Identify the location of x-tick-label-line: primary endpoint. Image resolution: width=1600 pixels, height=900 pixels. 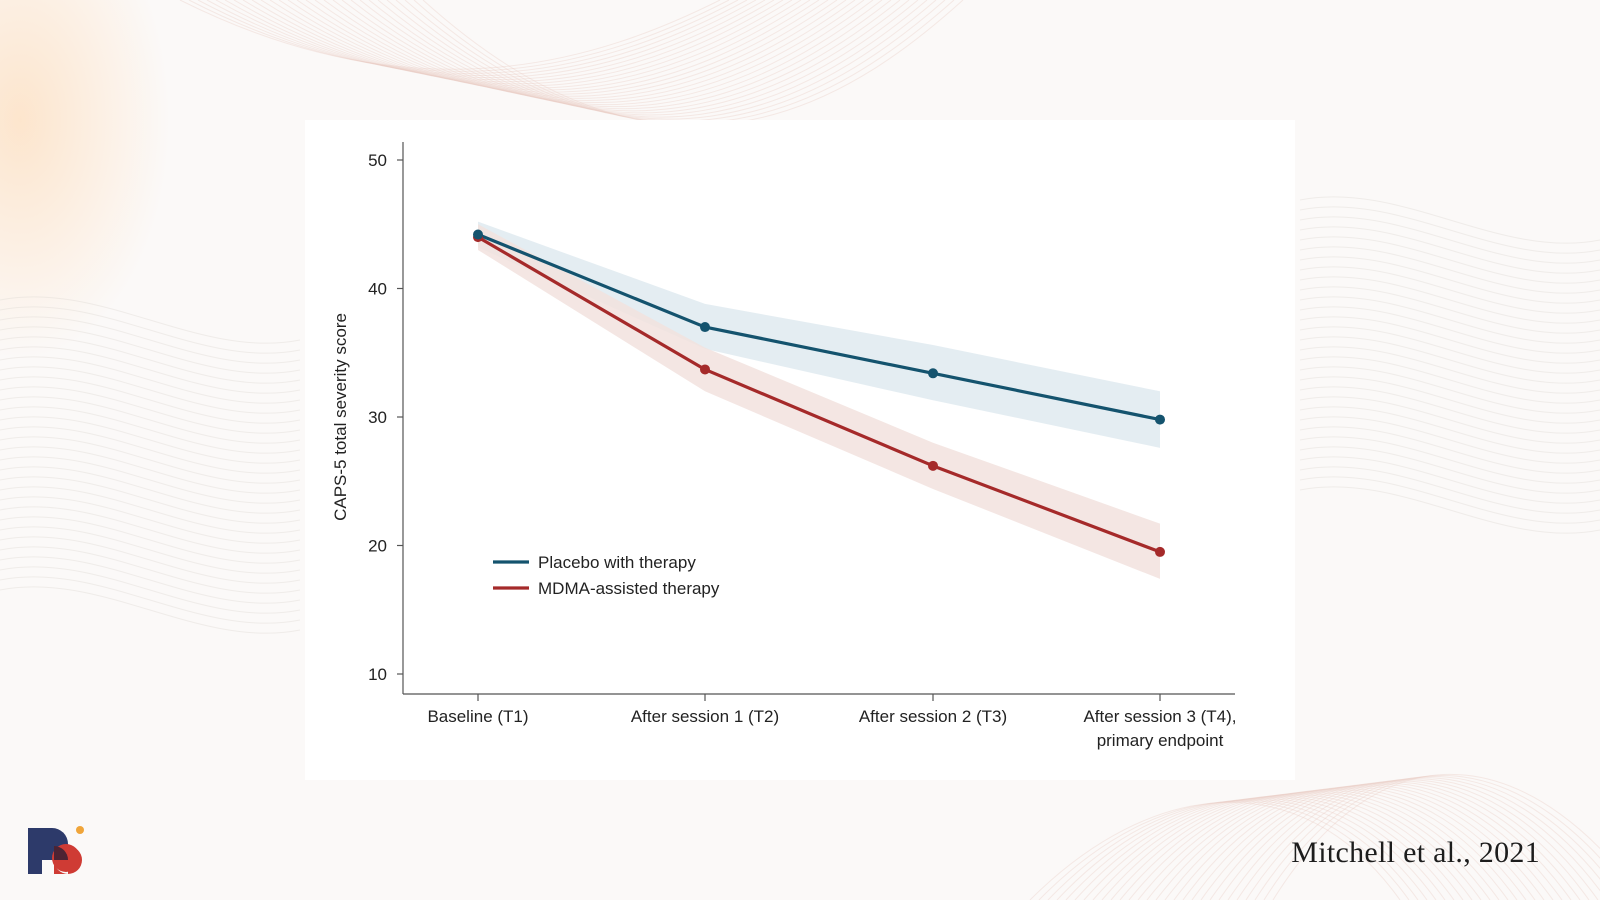
(1160, 740).